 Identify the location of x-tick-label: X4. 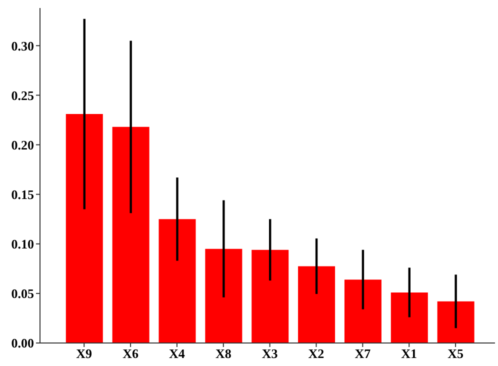
(177, 354).